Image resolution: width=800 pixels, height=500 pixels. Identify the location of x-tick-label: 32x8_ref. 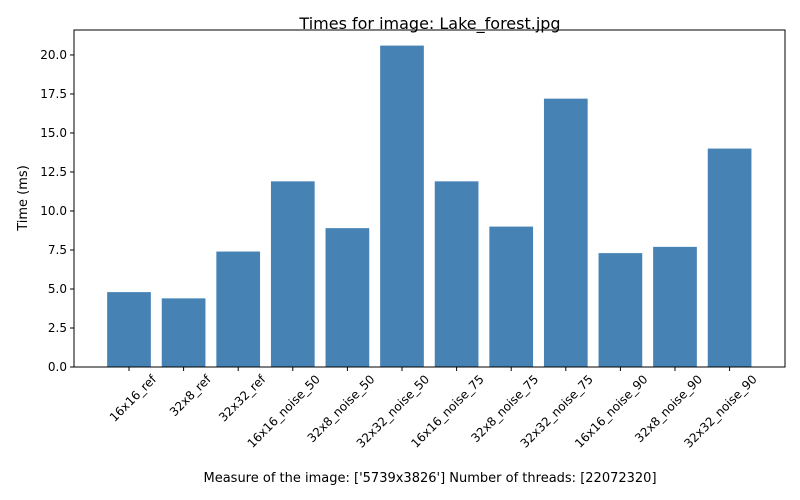
(190, 395).